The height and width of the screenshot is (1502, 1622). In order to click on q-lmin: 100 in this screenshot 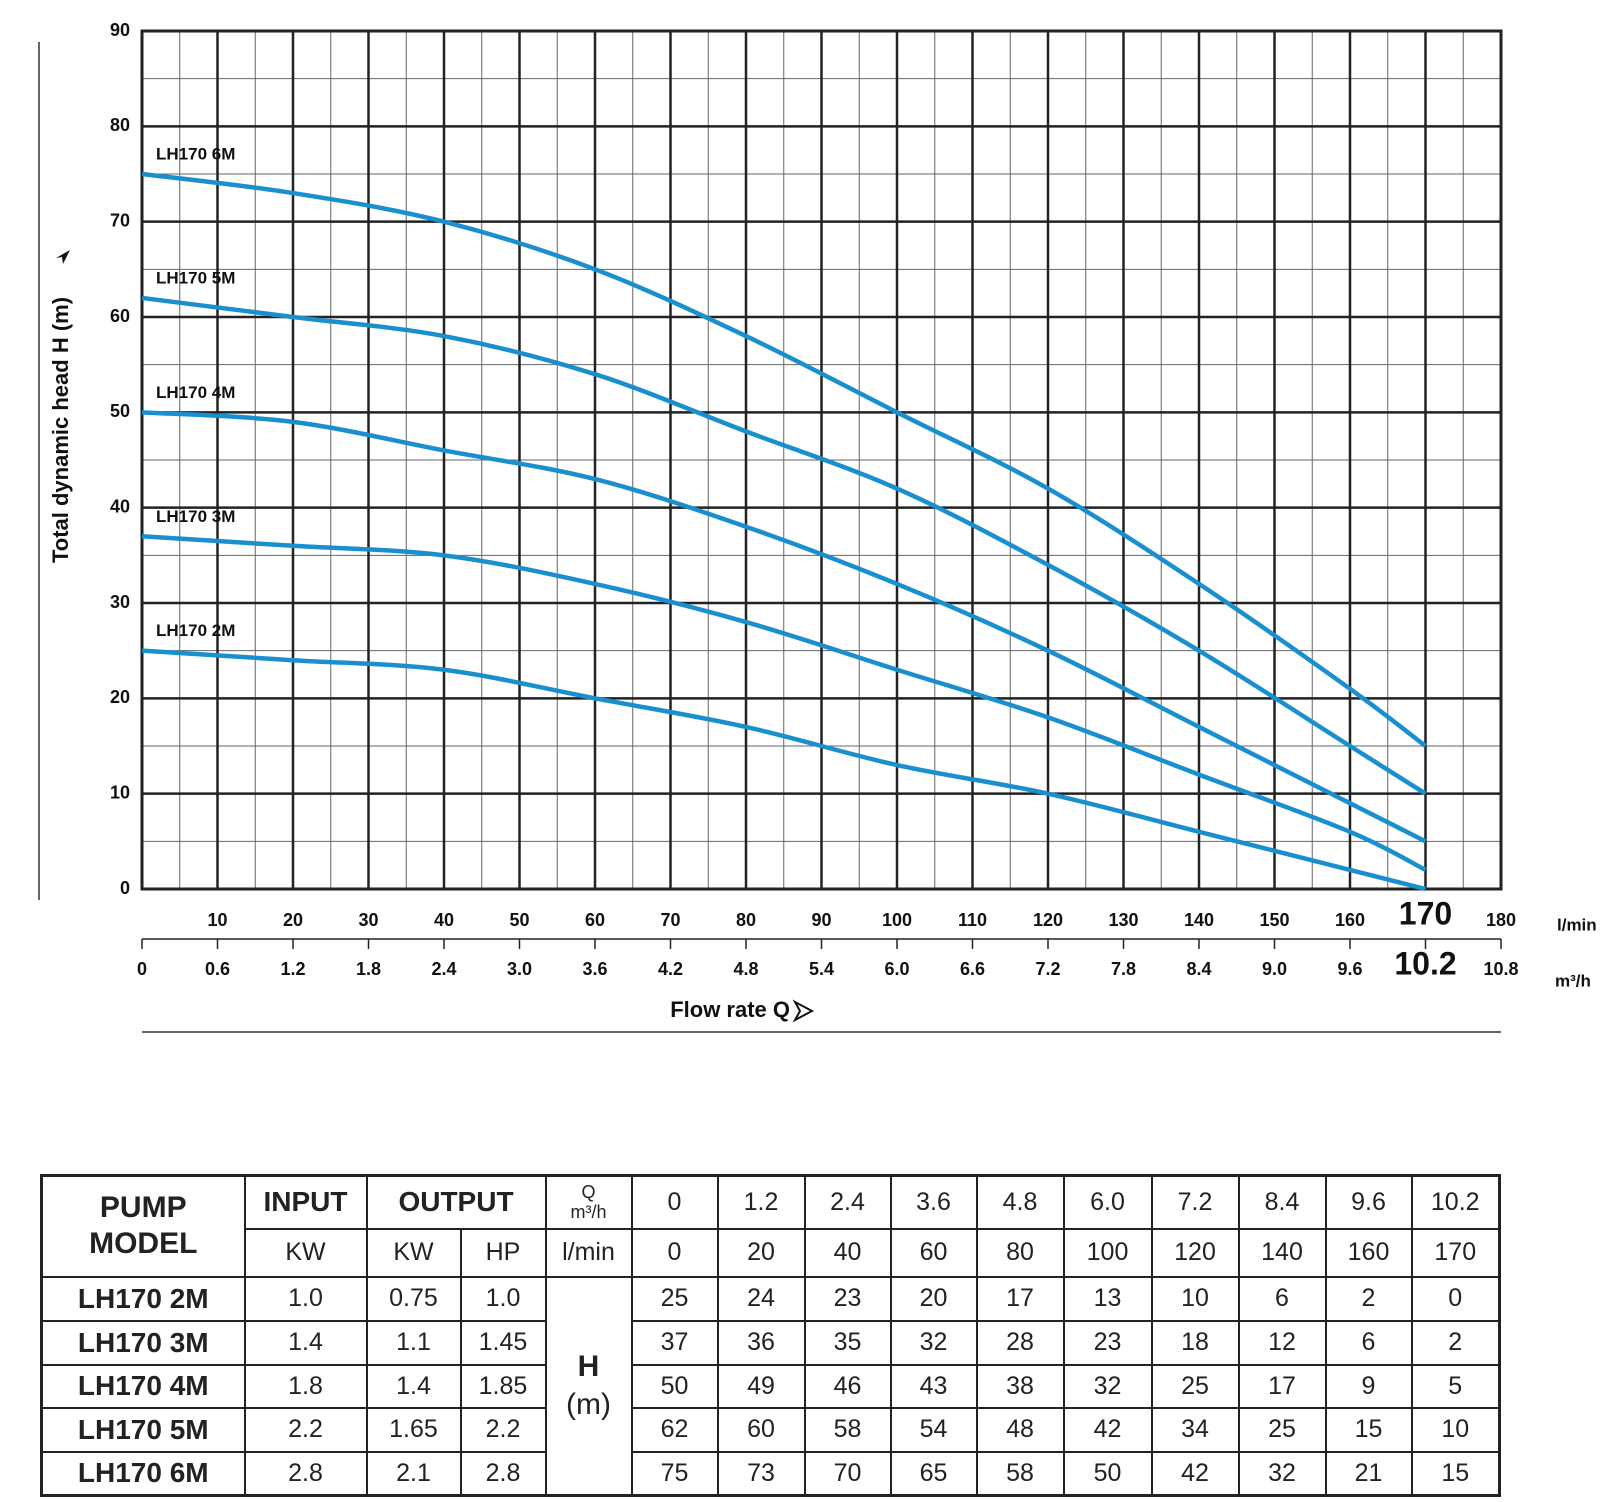, I will do `click(1107, 1253)`.